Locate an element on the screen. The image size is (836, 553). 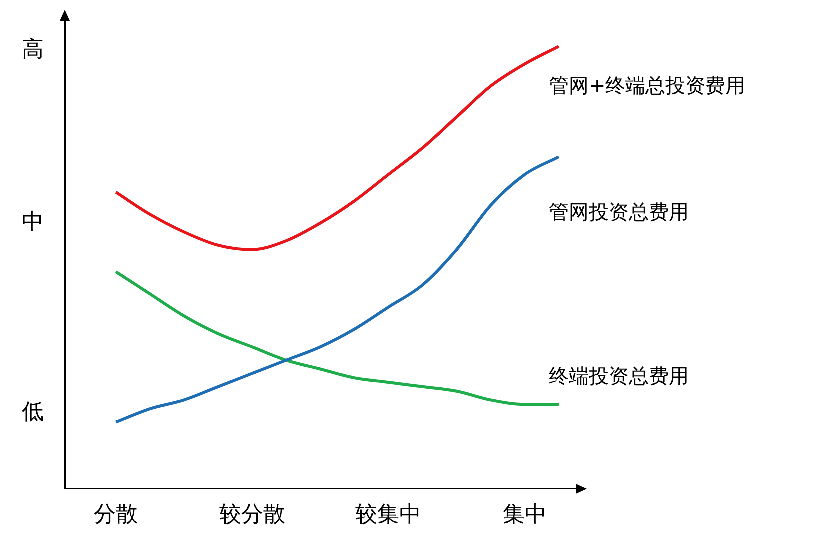
series-label: 管网+终端总投资费用 is located at coordinates (647, 86).